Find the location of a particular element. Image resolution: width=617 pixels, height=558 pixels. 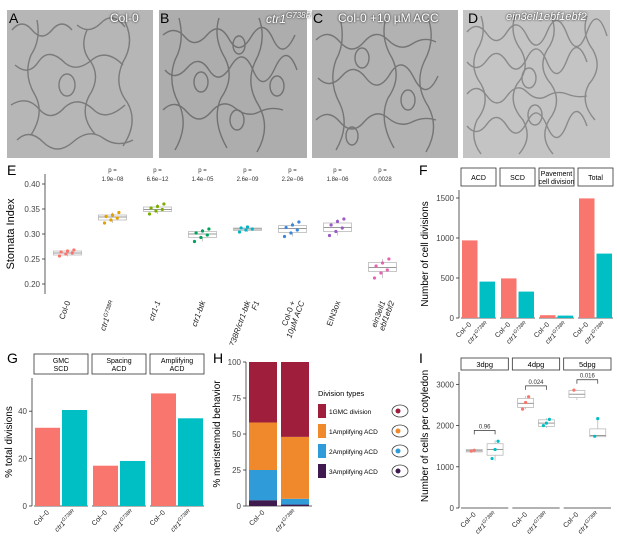

panel-letter-c: C is located at coordinates (318, 18).